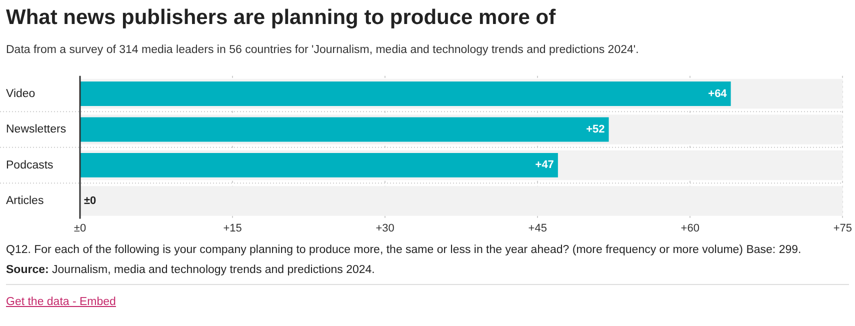 The width and height of the screenshot is (855, 326). I want to click on data-label: +47, so click(544, 165).